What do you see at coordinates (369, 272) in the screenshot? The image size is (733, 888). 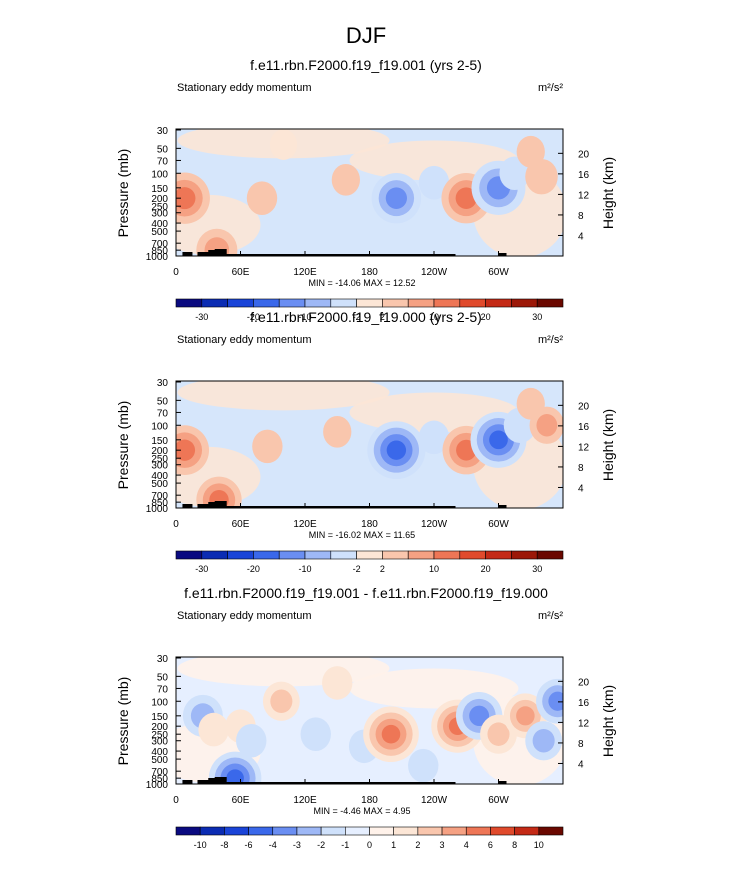 I see `x-tick-label: 180` at bounding box center [369, 272].